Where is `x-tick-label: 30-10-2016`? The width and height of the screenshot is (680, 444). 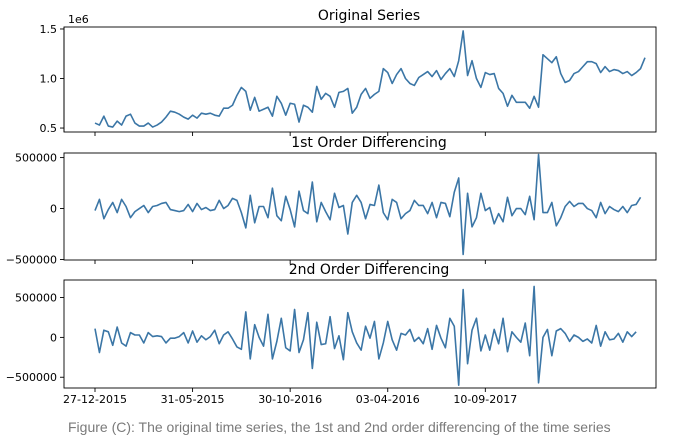 x-tick-label: 30-10-2016 is located at coordinates (290, 399).